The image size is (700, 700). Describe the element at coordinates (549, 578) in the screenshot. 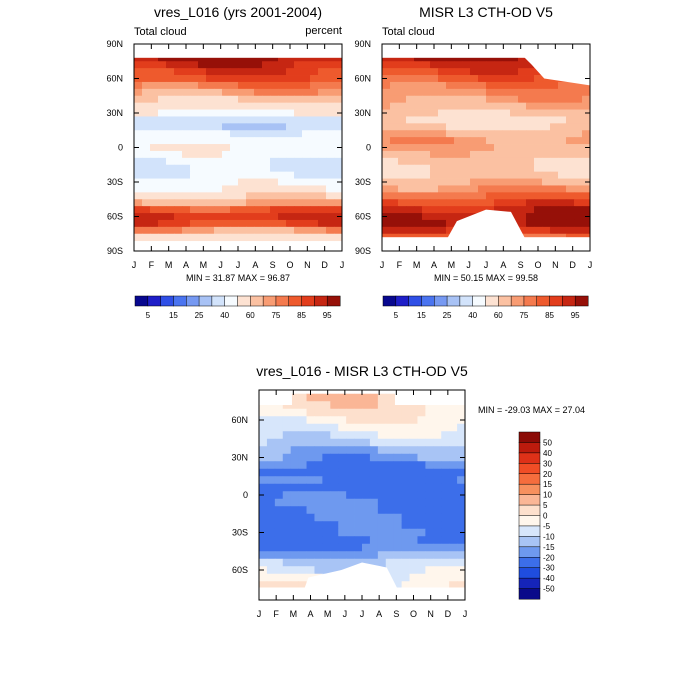

I see `colorbar-label: -40` at that location.